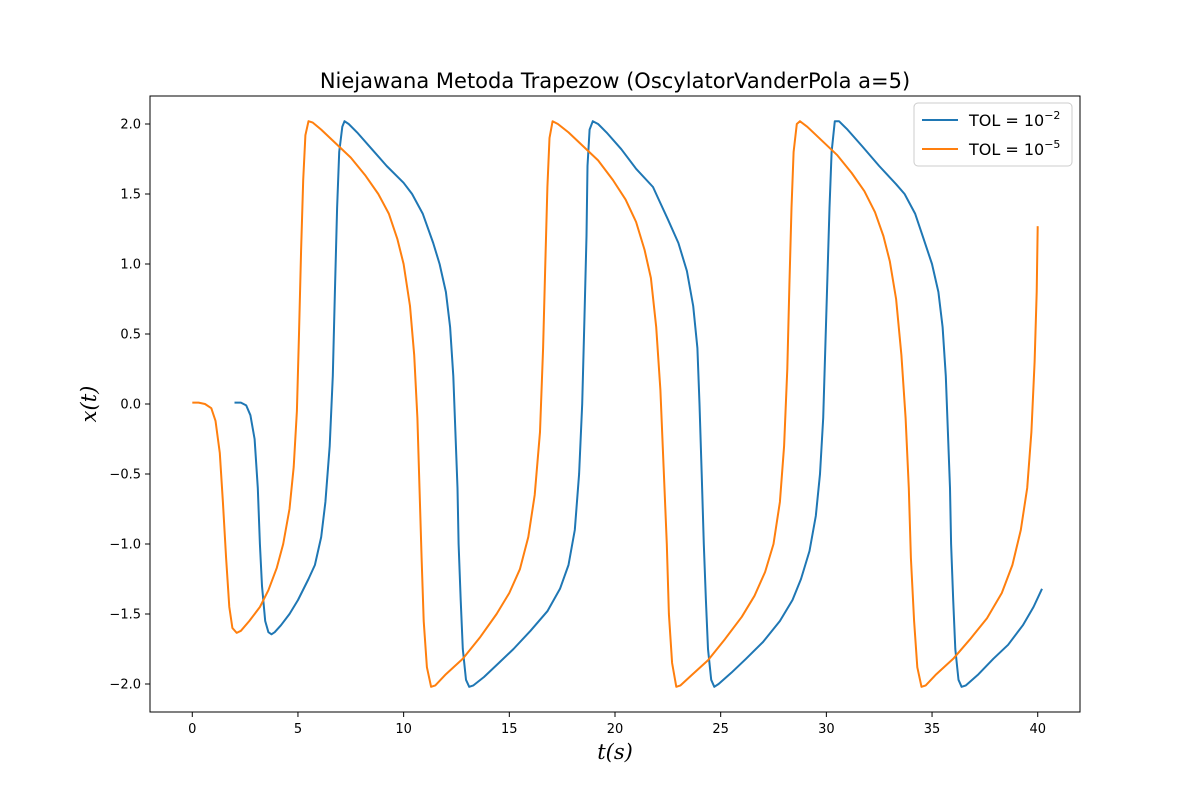 This screenshot has width=1200, height=800. I want to click on x-tick-label: 25, so click(720, 729).